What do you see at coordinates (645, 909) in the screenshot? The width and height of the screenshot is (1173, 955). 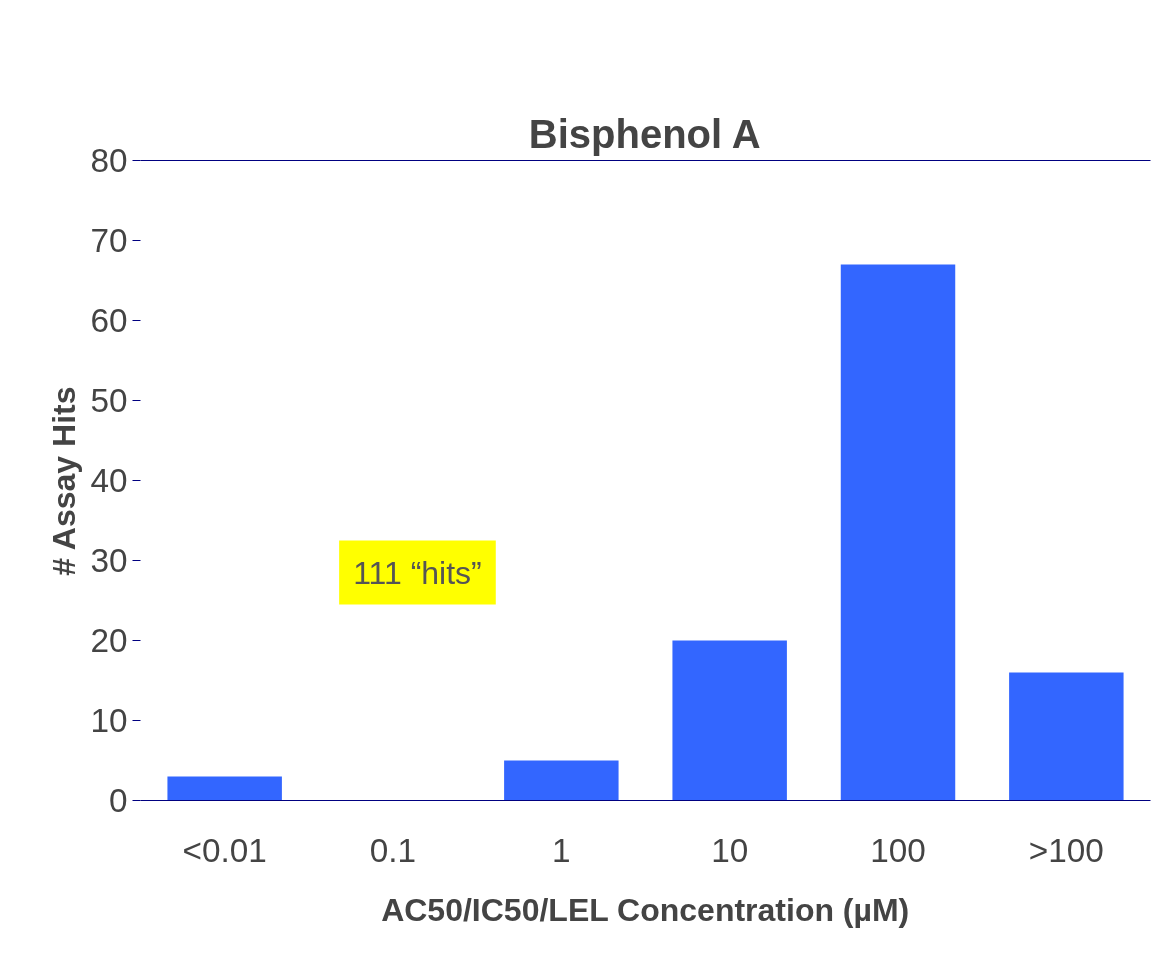 I see `x-axis-title: AC50/IC50/LEL Concentration (µM)` at bounding box center [645, 909].